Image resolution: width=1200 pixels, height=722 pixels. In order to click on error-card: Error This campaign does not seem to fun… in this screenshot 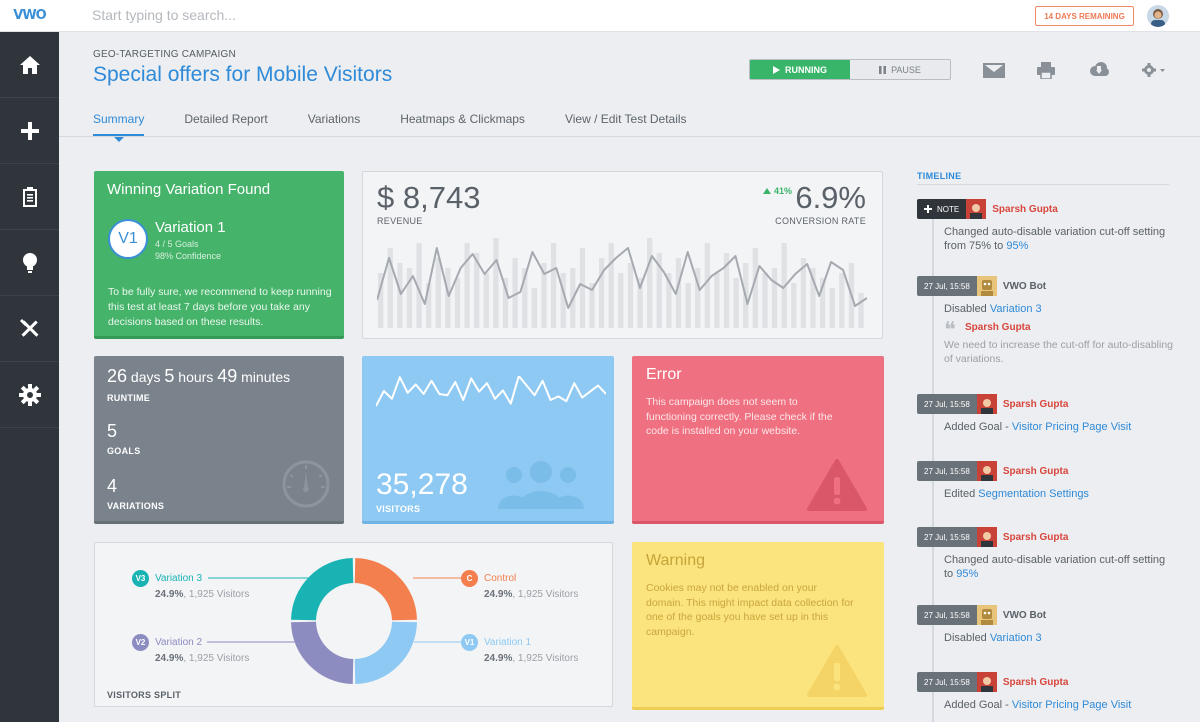, I will do `click(758, 440)`.